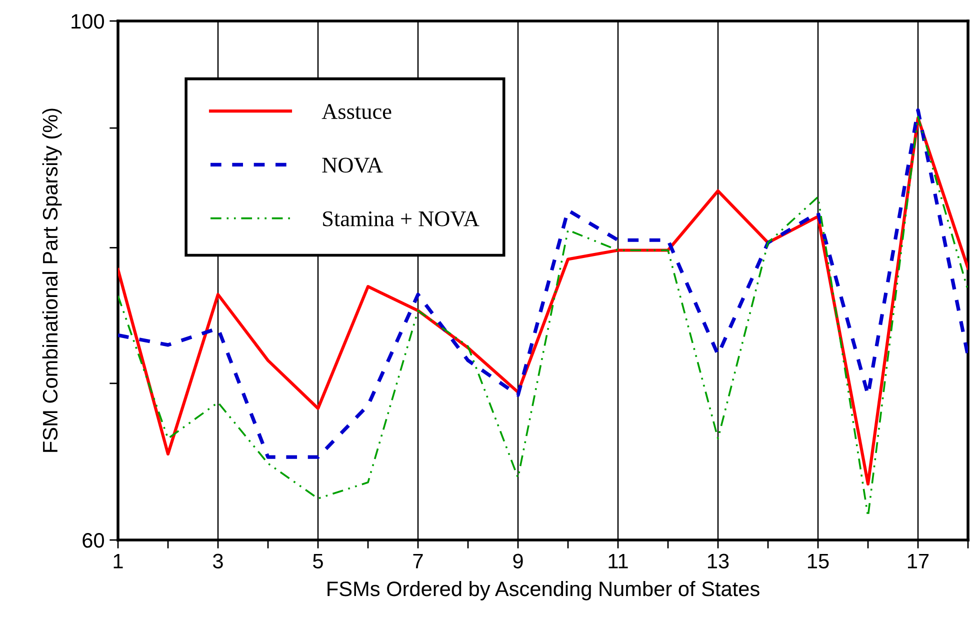 The width and height of the screenshot is (970, 632). Describe the element at coordinates (218, 561) in the screenshot. I see `x-tick-label: 3` at that location.